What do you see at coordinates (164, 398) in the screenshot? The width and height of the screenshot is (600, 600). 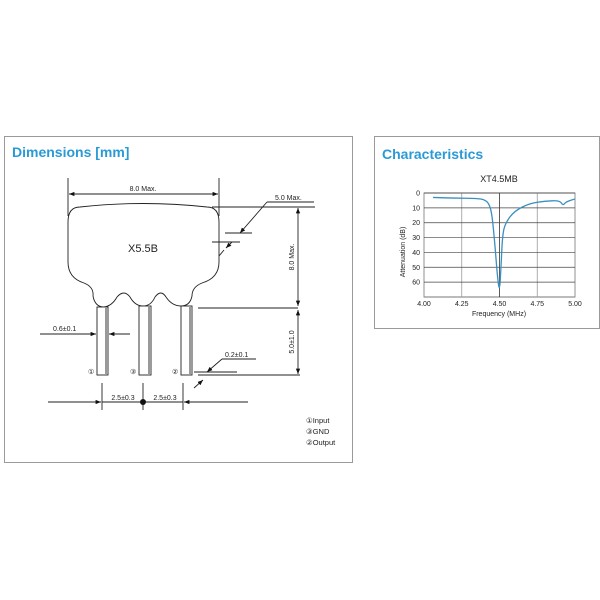 I see `pitch-right-label: 2.5±0.3` at bounding box center [164, 398].